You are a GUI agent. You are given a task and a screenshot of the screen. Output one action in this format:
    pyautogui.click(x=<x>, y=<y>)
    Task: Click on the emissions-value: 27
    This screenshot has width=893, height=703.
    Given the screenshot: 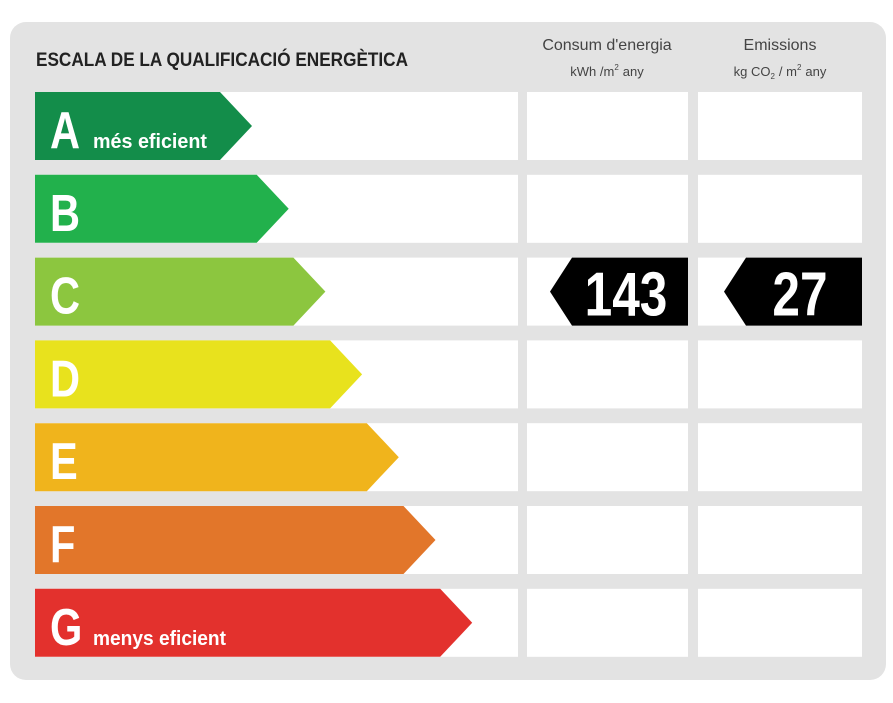 What is the action you would take?
    pyautogui.click(x=799, y=294)
    